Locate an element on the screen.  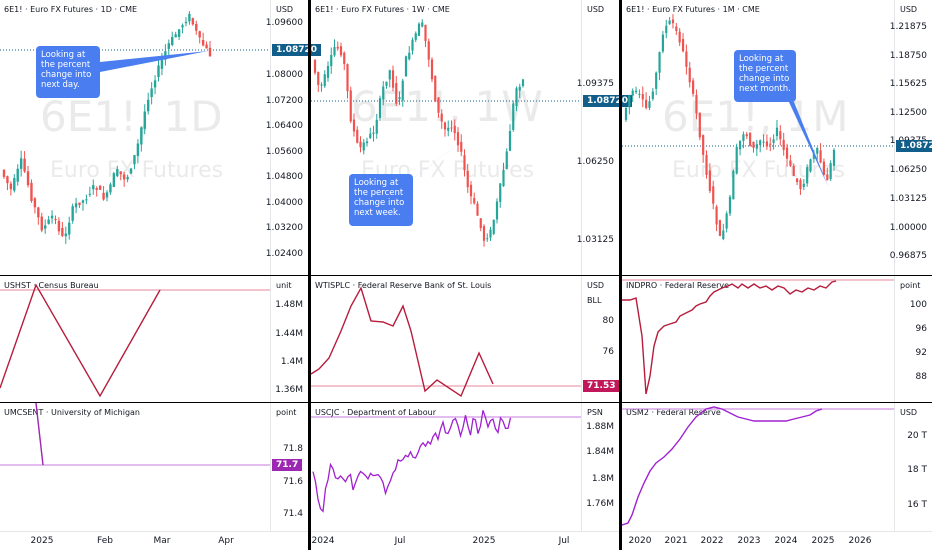
ushst-tick: 1.48M is located at coordinates (289, 305).